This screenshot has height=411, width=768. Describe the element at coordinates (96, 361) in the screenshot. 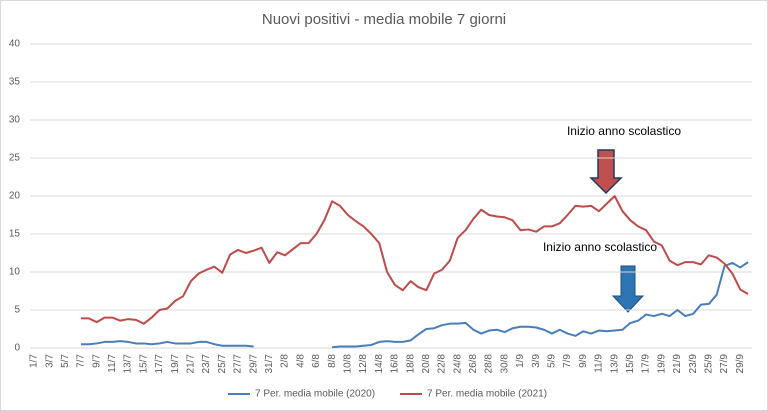

I see `x-tick-label: 9/7` at that location.